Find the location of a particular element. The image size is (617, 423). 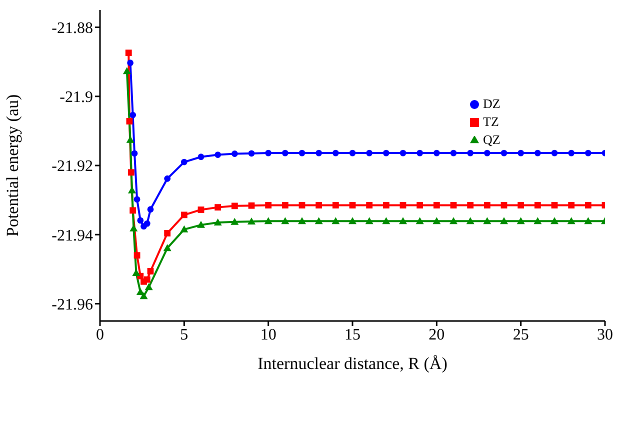

x-tick-label: 10 is located at coordinates (268, 335).